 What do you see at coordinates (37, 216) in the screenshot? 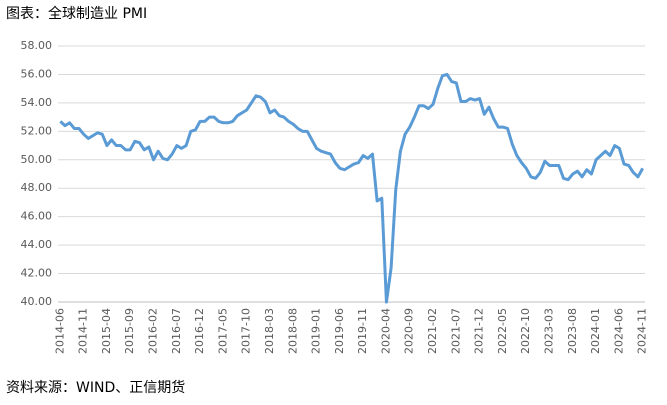
I see `y-tick-label: 46.00` at bounding box center [37, 216].